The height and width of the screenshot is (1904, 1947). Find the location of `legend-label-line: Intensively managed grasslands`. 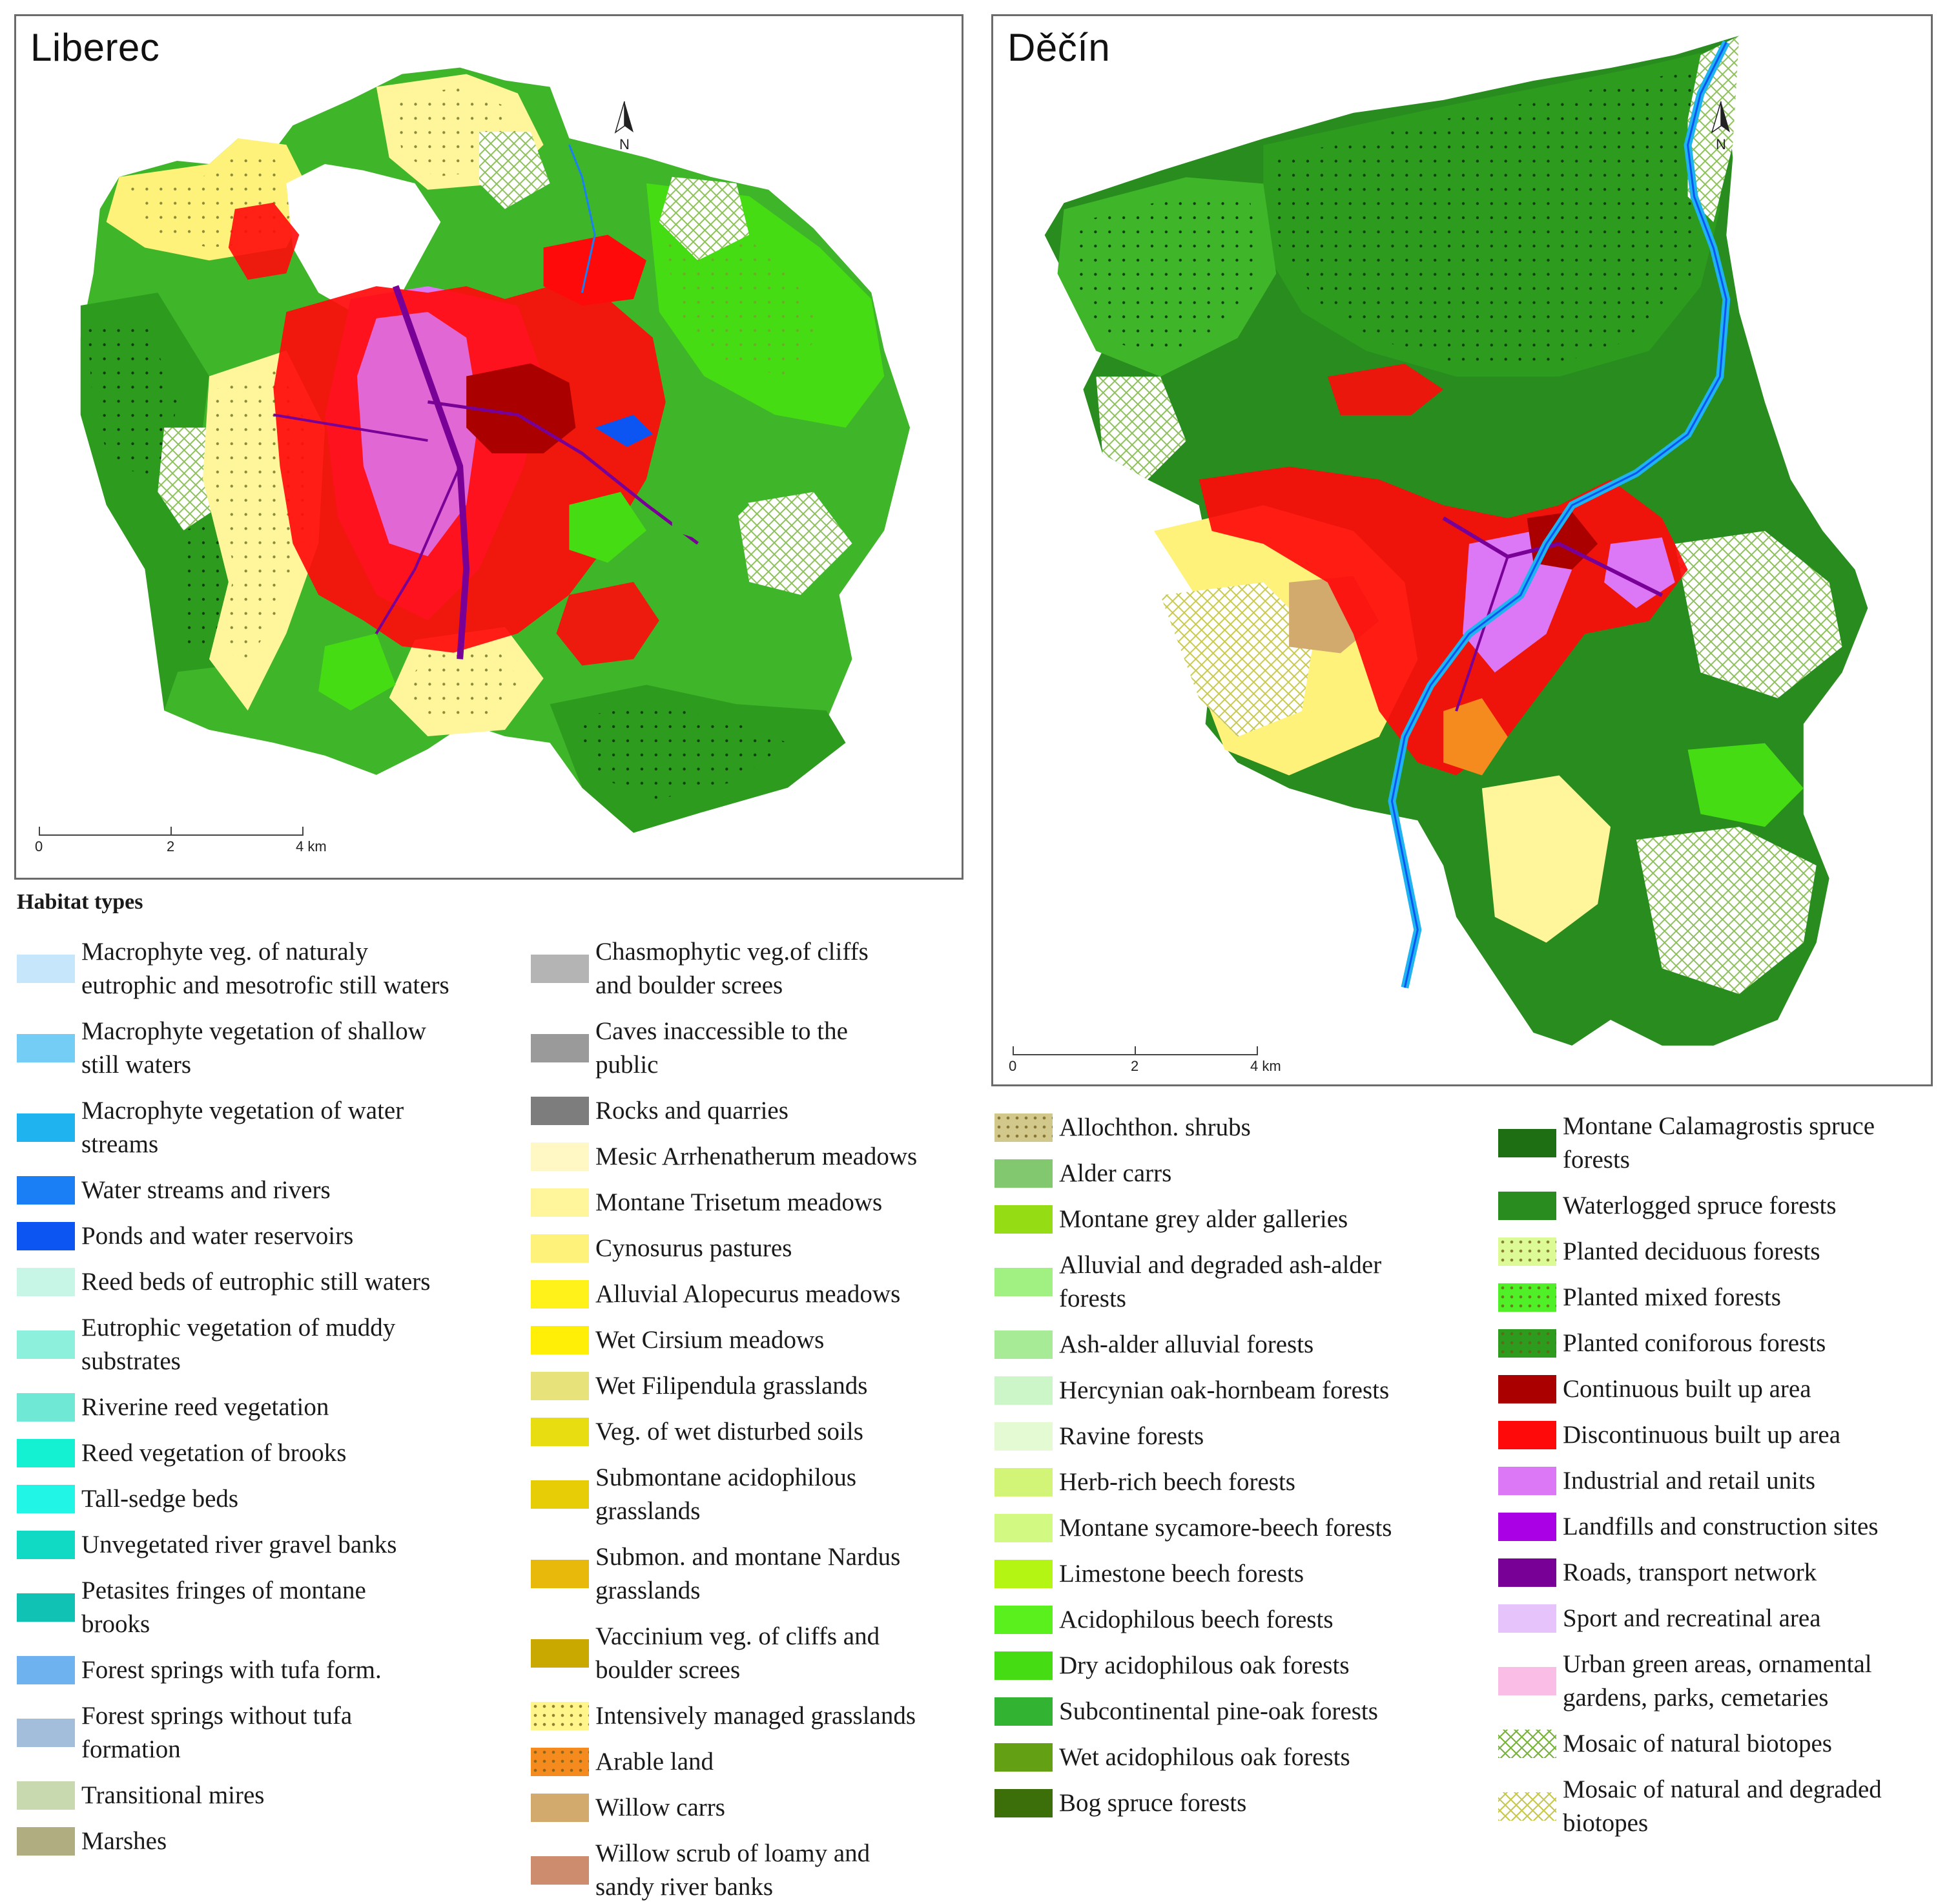

legend-label-line: Intensively managed grasslands is located at coordinates (755, 1716).